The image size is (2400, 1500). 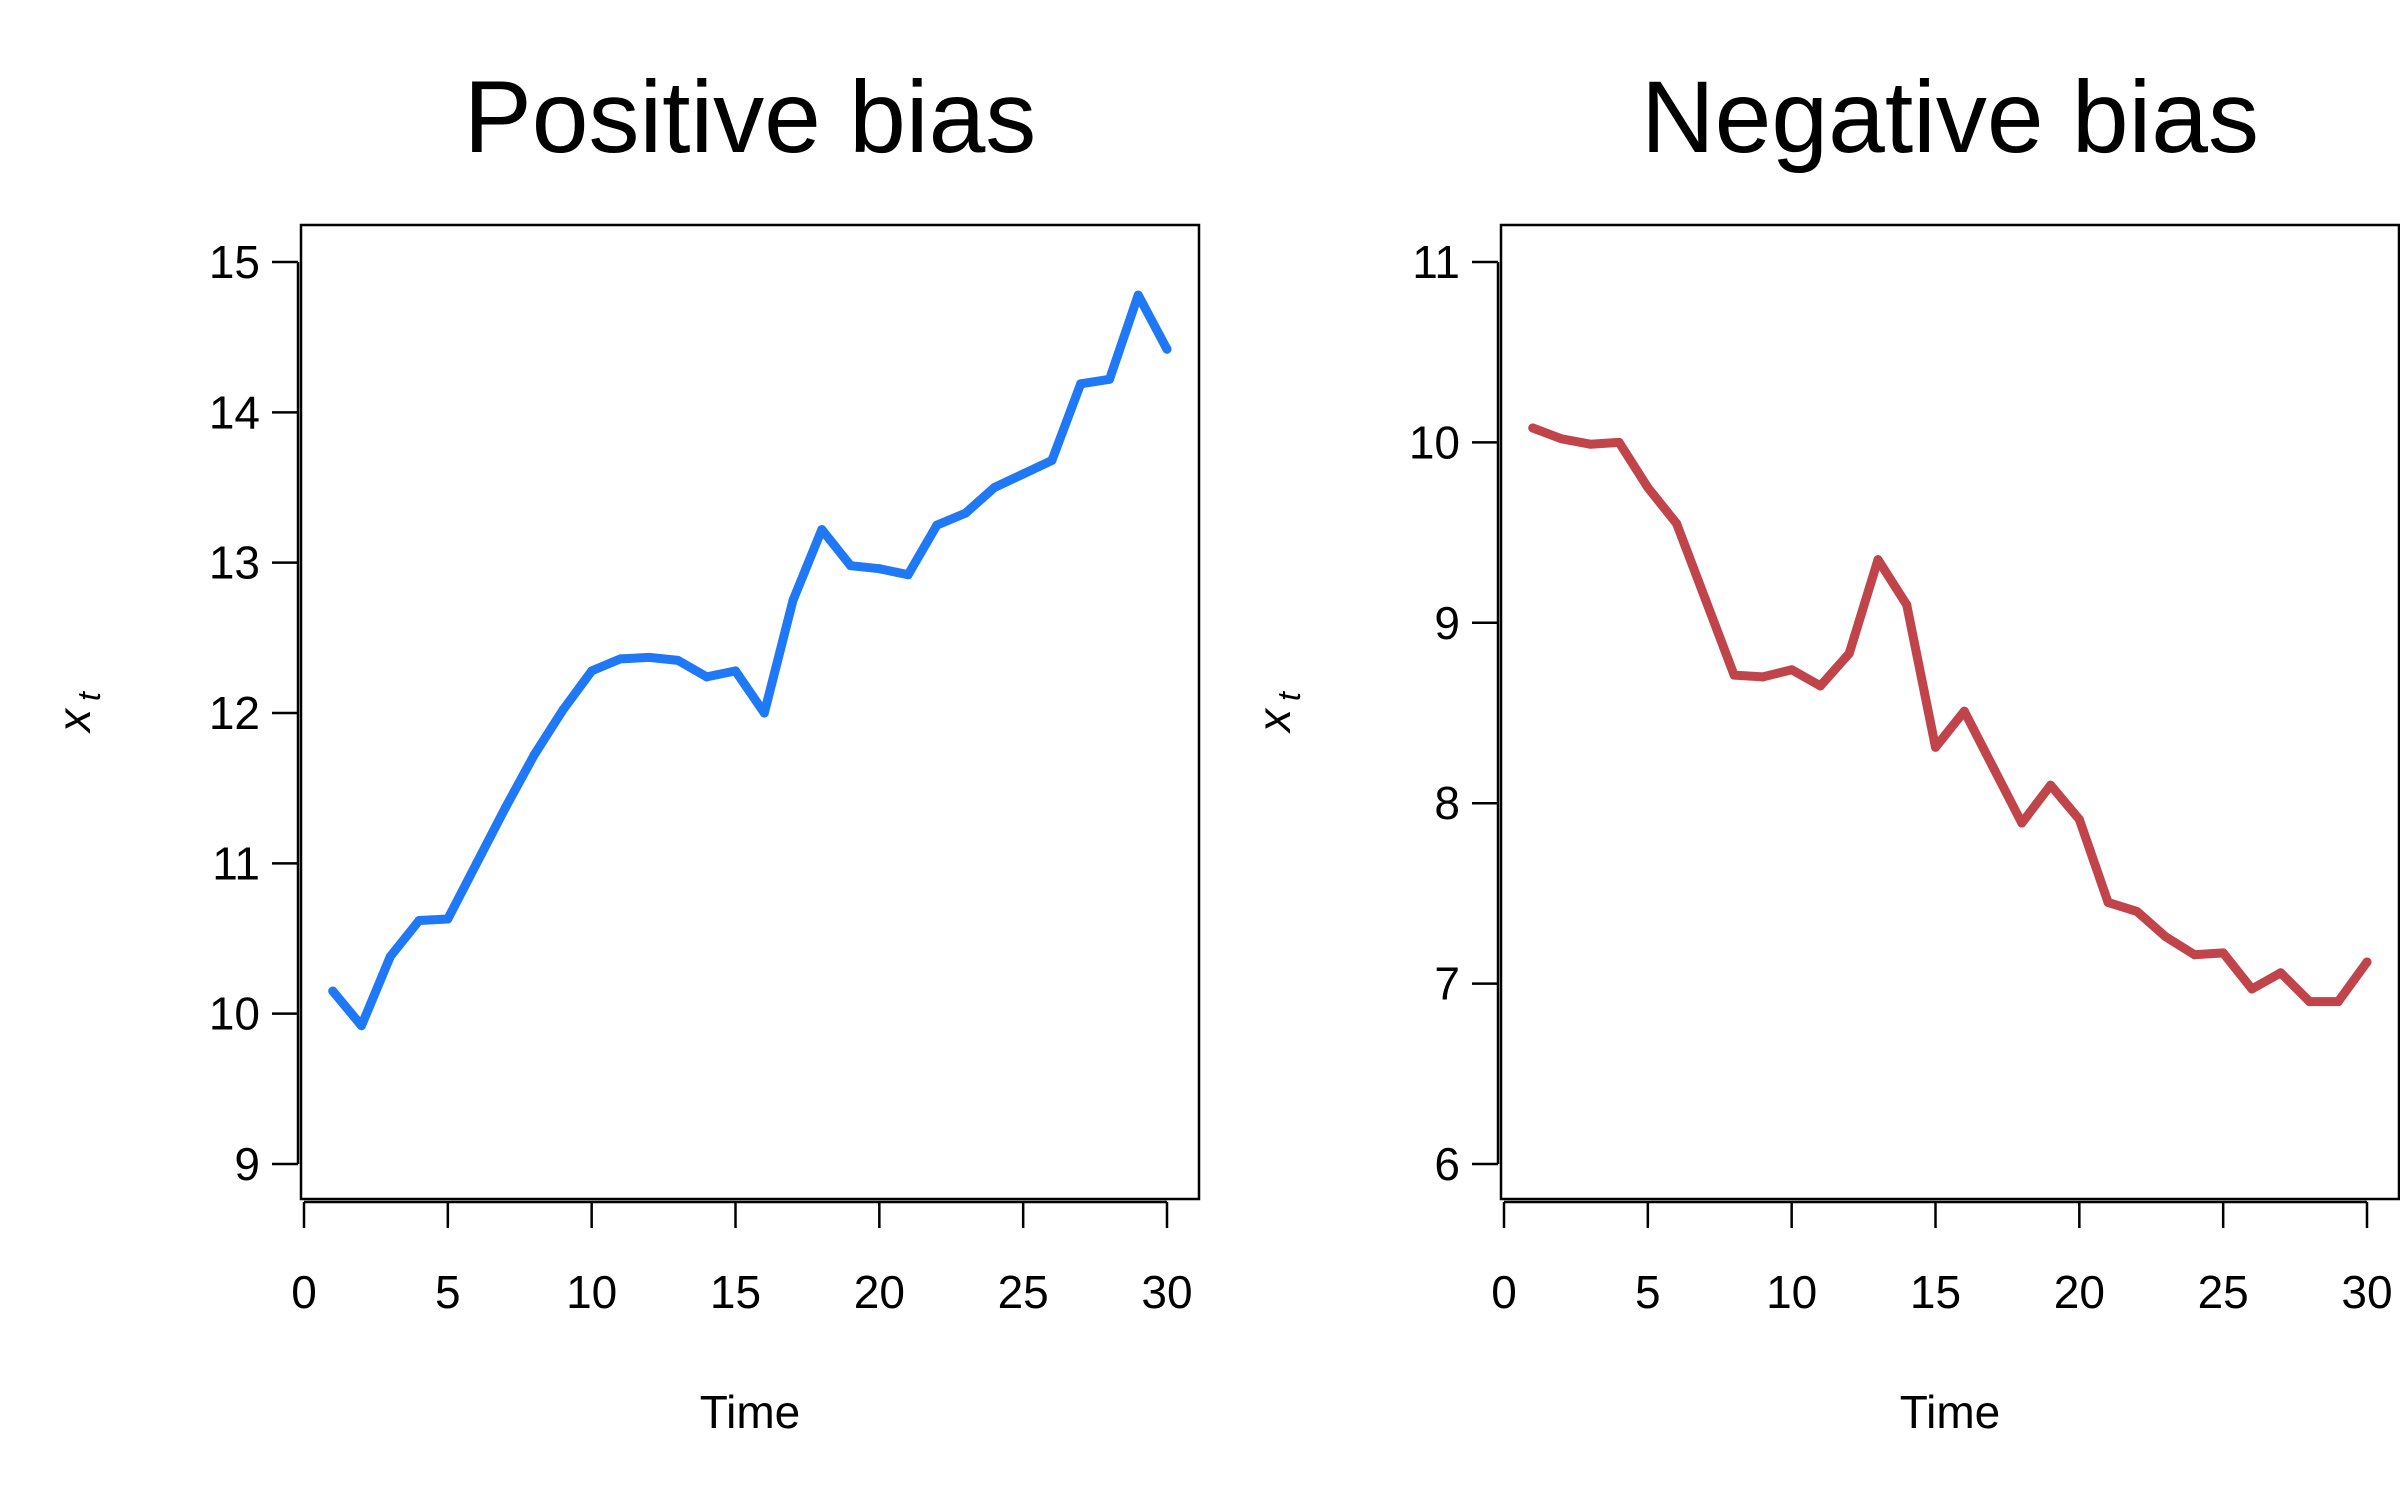 What do you see at coordinates (1791, 1292) in the screenshot?
I see `x-tick-label: 10` at bounding box center [1791, 1292].